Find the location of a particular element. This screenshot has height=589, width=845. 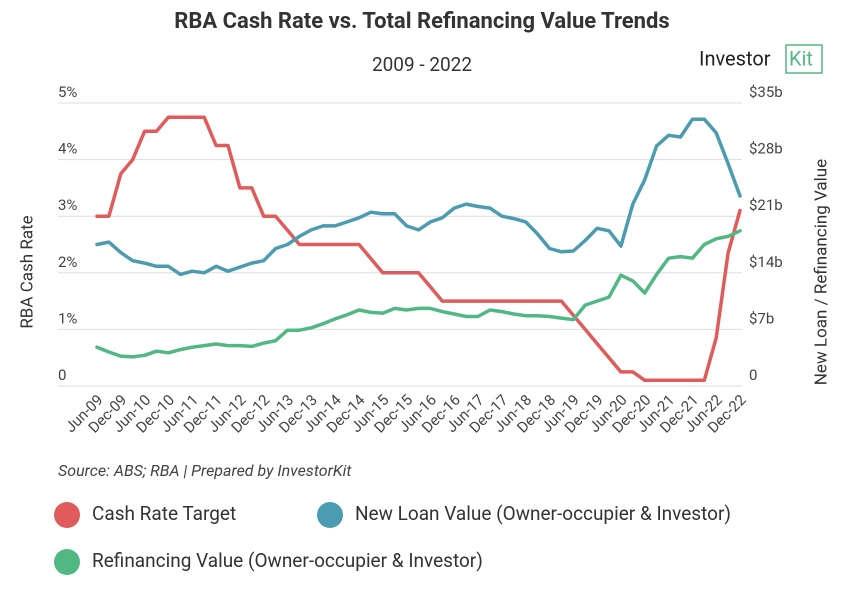

legend-label: Cash Rate Target is located at coordinates (164, 513).